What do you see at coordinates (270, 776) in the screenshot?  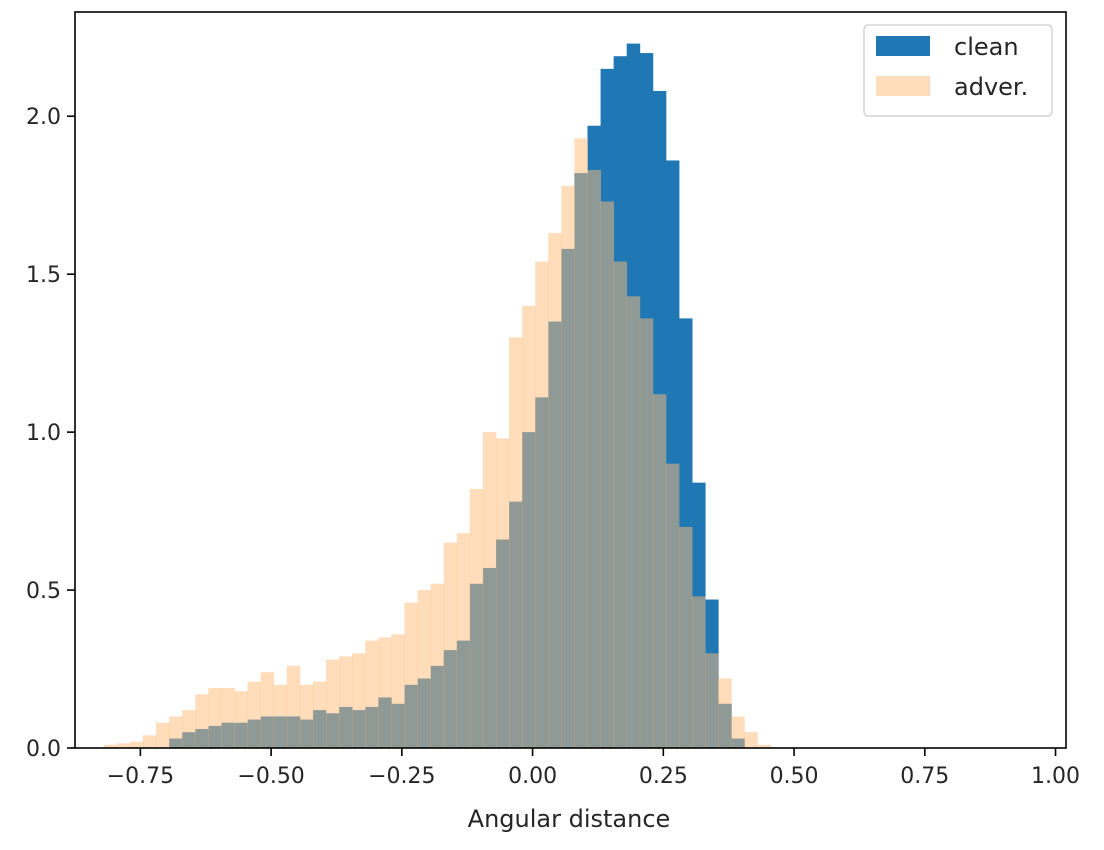 I see `x-tick-label-1: −0.50` at bounding box center [270, 776].